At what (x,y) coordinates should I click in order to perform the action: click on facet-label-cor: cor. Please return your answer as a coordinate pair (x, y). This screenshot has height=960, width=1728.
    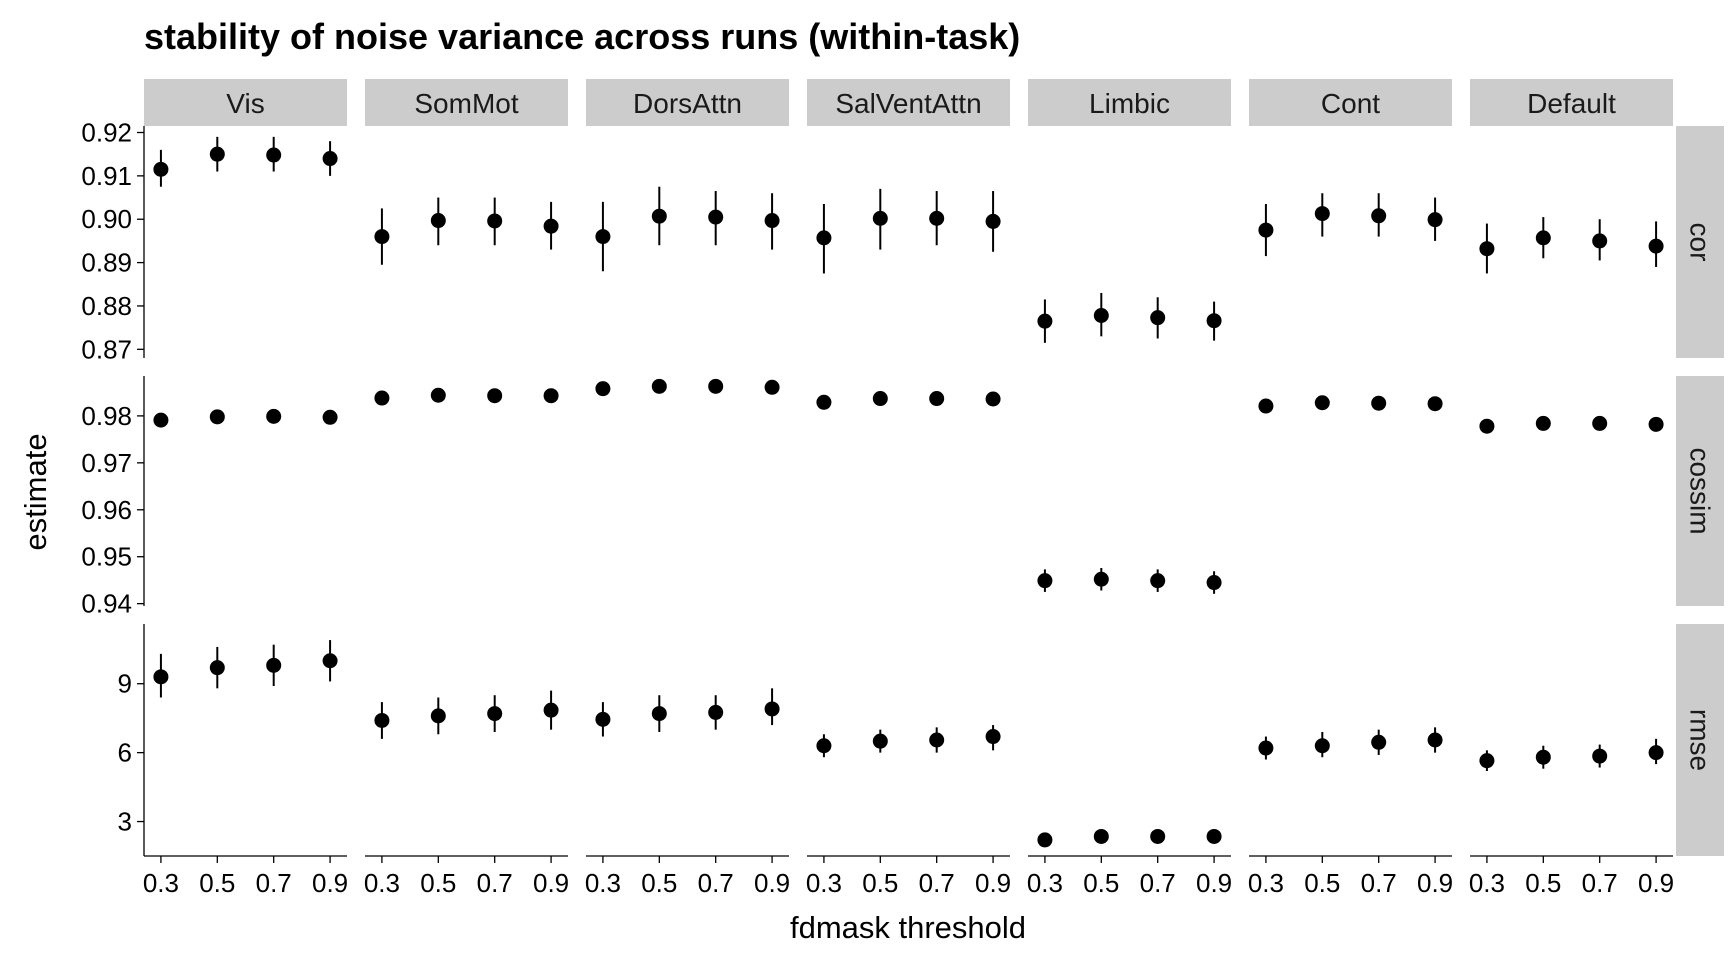
    Looking at the image, I should click on (1700, 242).